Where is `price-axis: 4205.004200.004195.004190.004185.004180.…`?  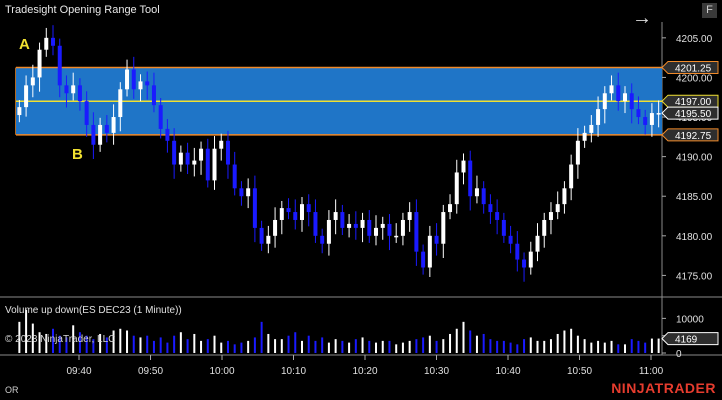 price-axis: 4205.004200.004195.004190.004185.004180.… is located at coordinates (690, 197).